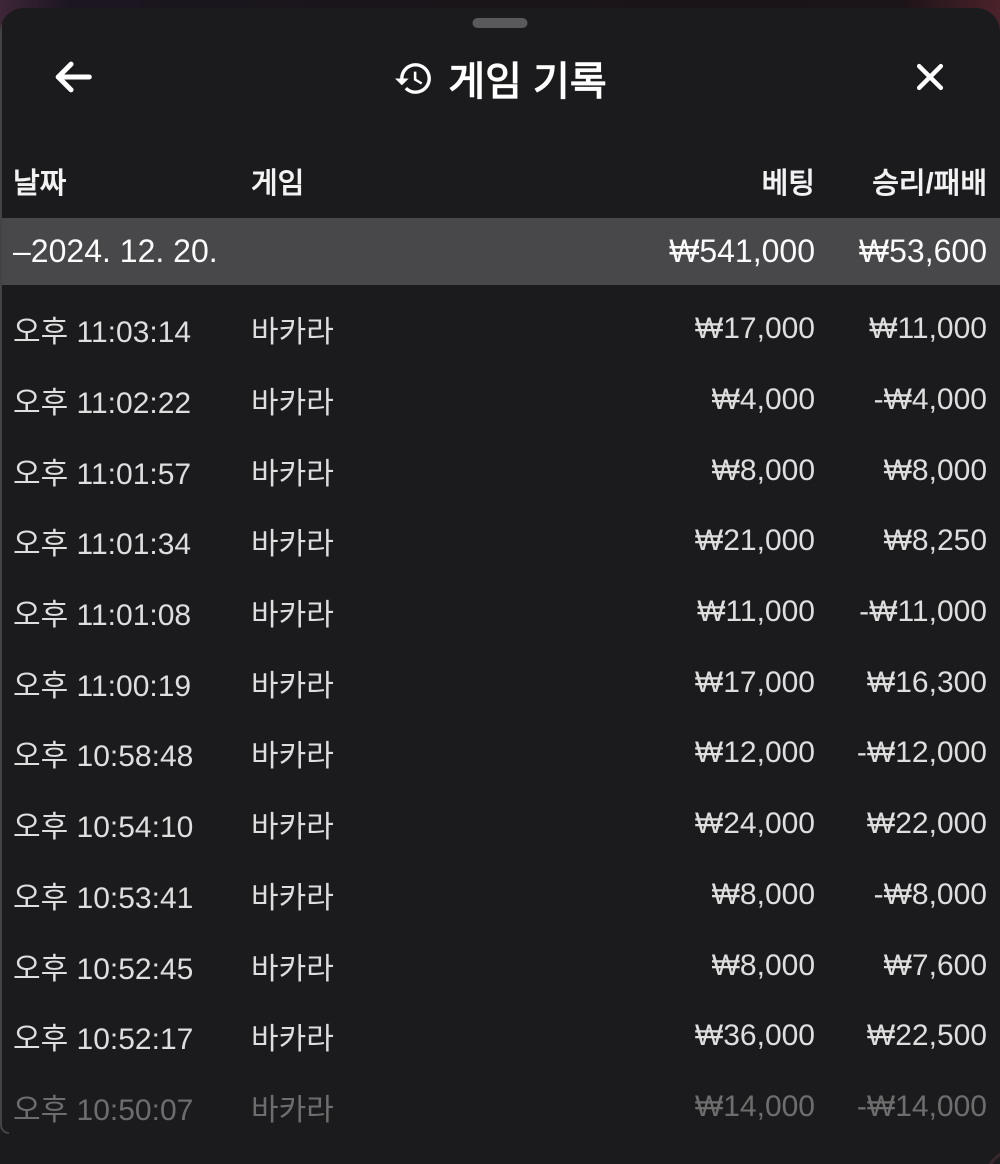 The width and height of the screenshot is (1000, 1164). Describe the element at coordinates (923, 612) in the screenshot. I see `record-winloss: -₩11,000` at that location.